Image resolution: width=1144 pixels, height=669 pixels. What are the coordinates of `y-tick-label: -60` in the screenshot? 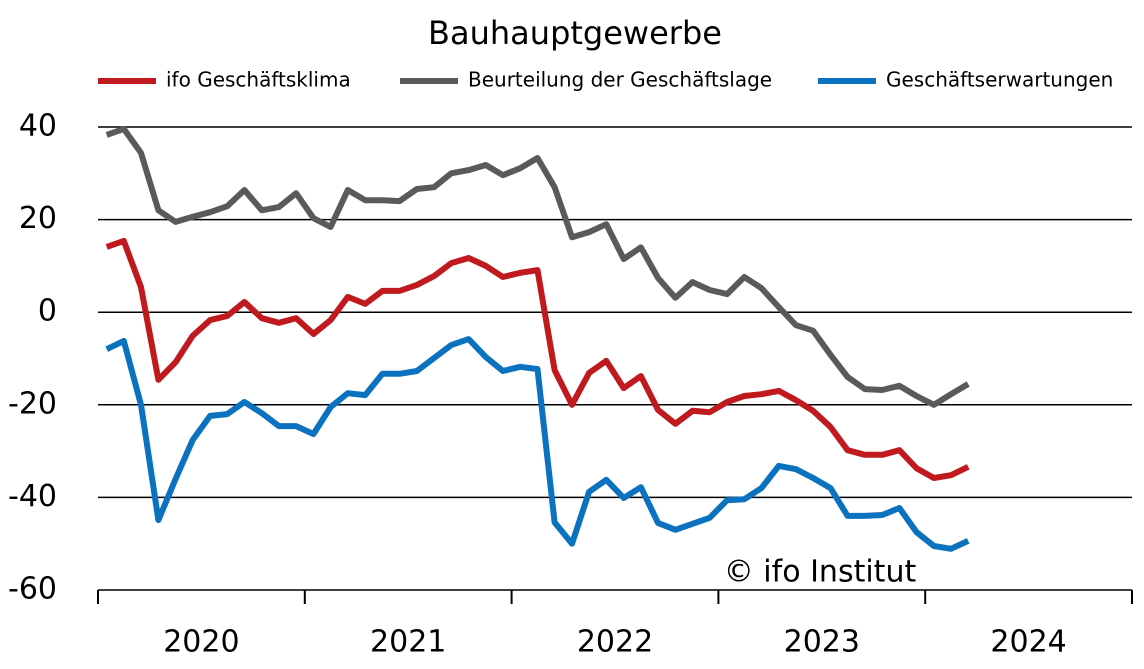 It's located at (32, 589).